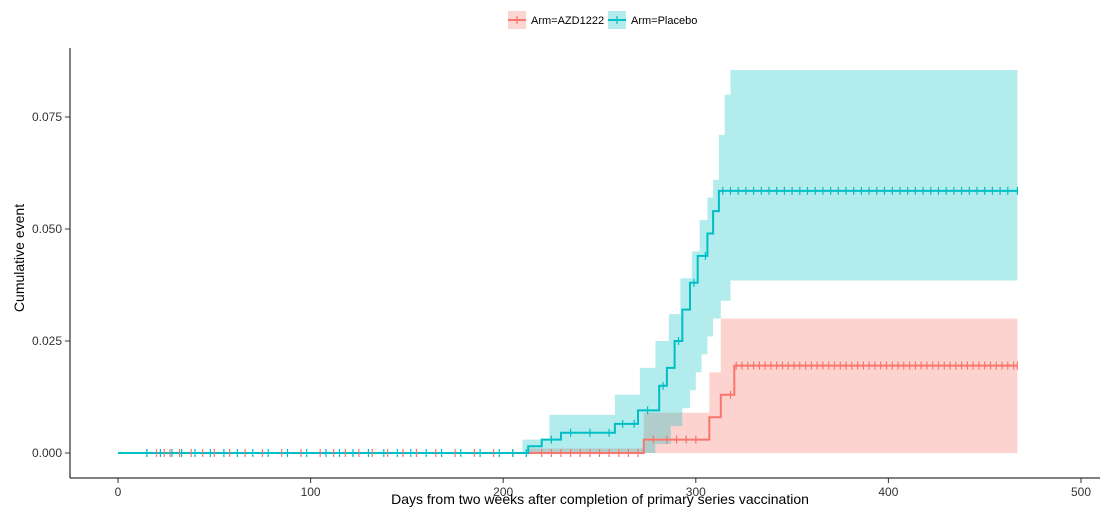  I want to click on y-tick-label: 0.050, so click(47, 229).